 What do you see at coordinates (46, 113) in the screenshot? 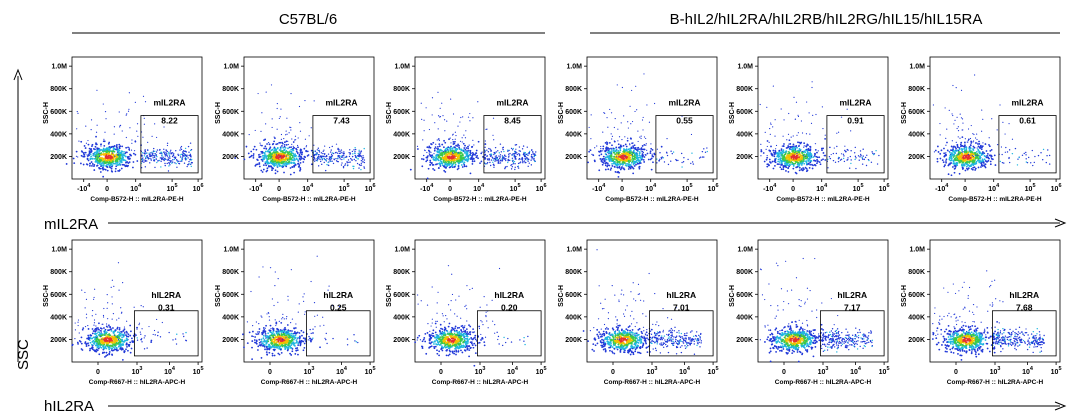
I see `y-axis-title: SSC-H` at bounding box center [46, 113].